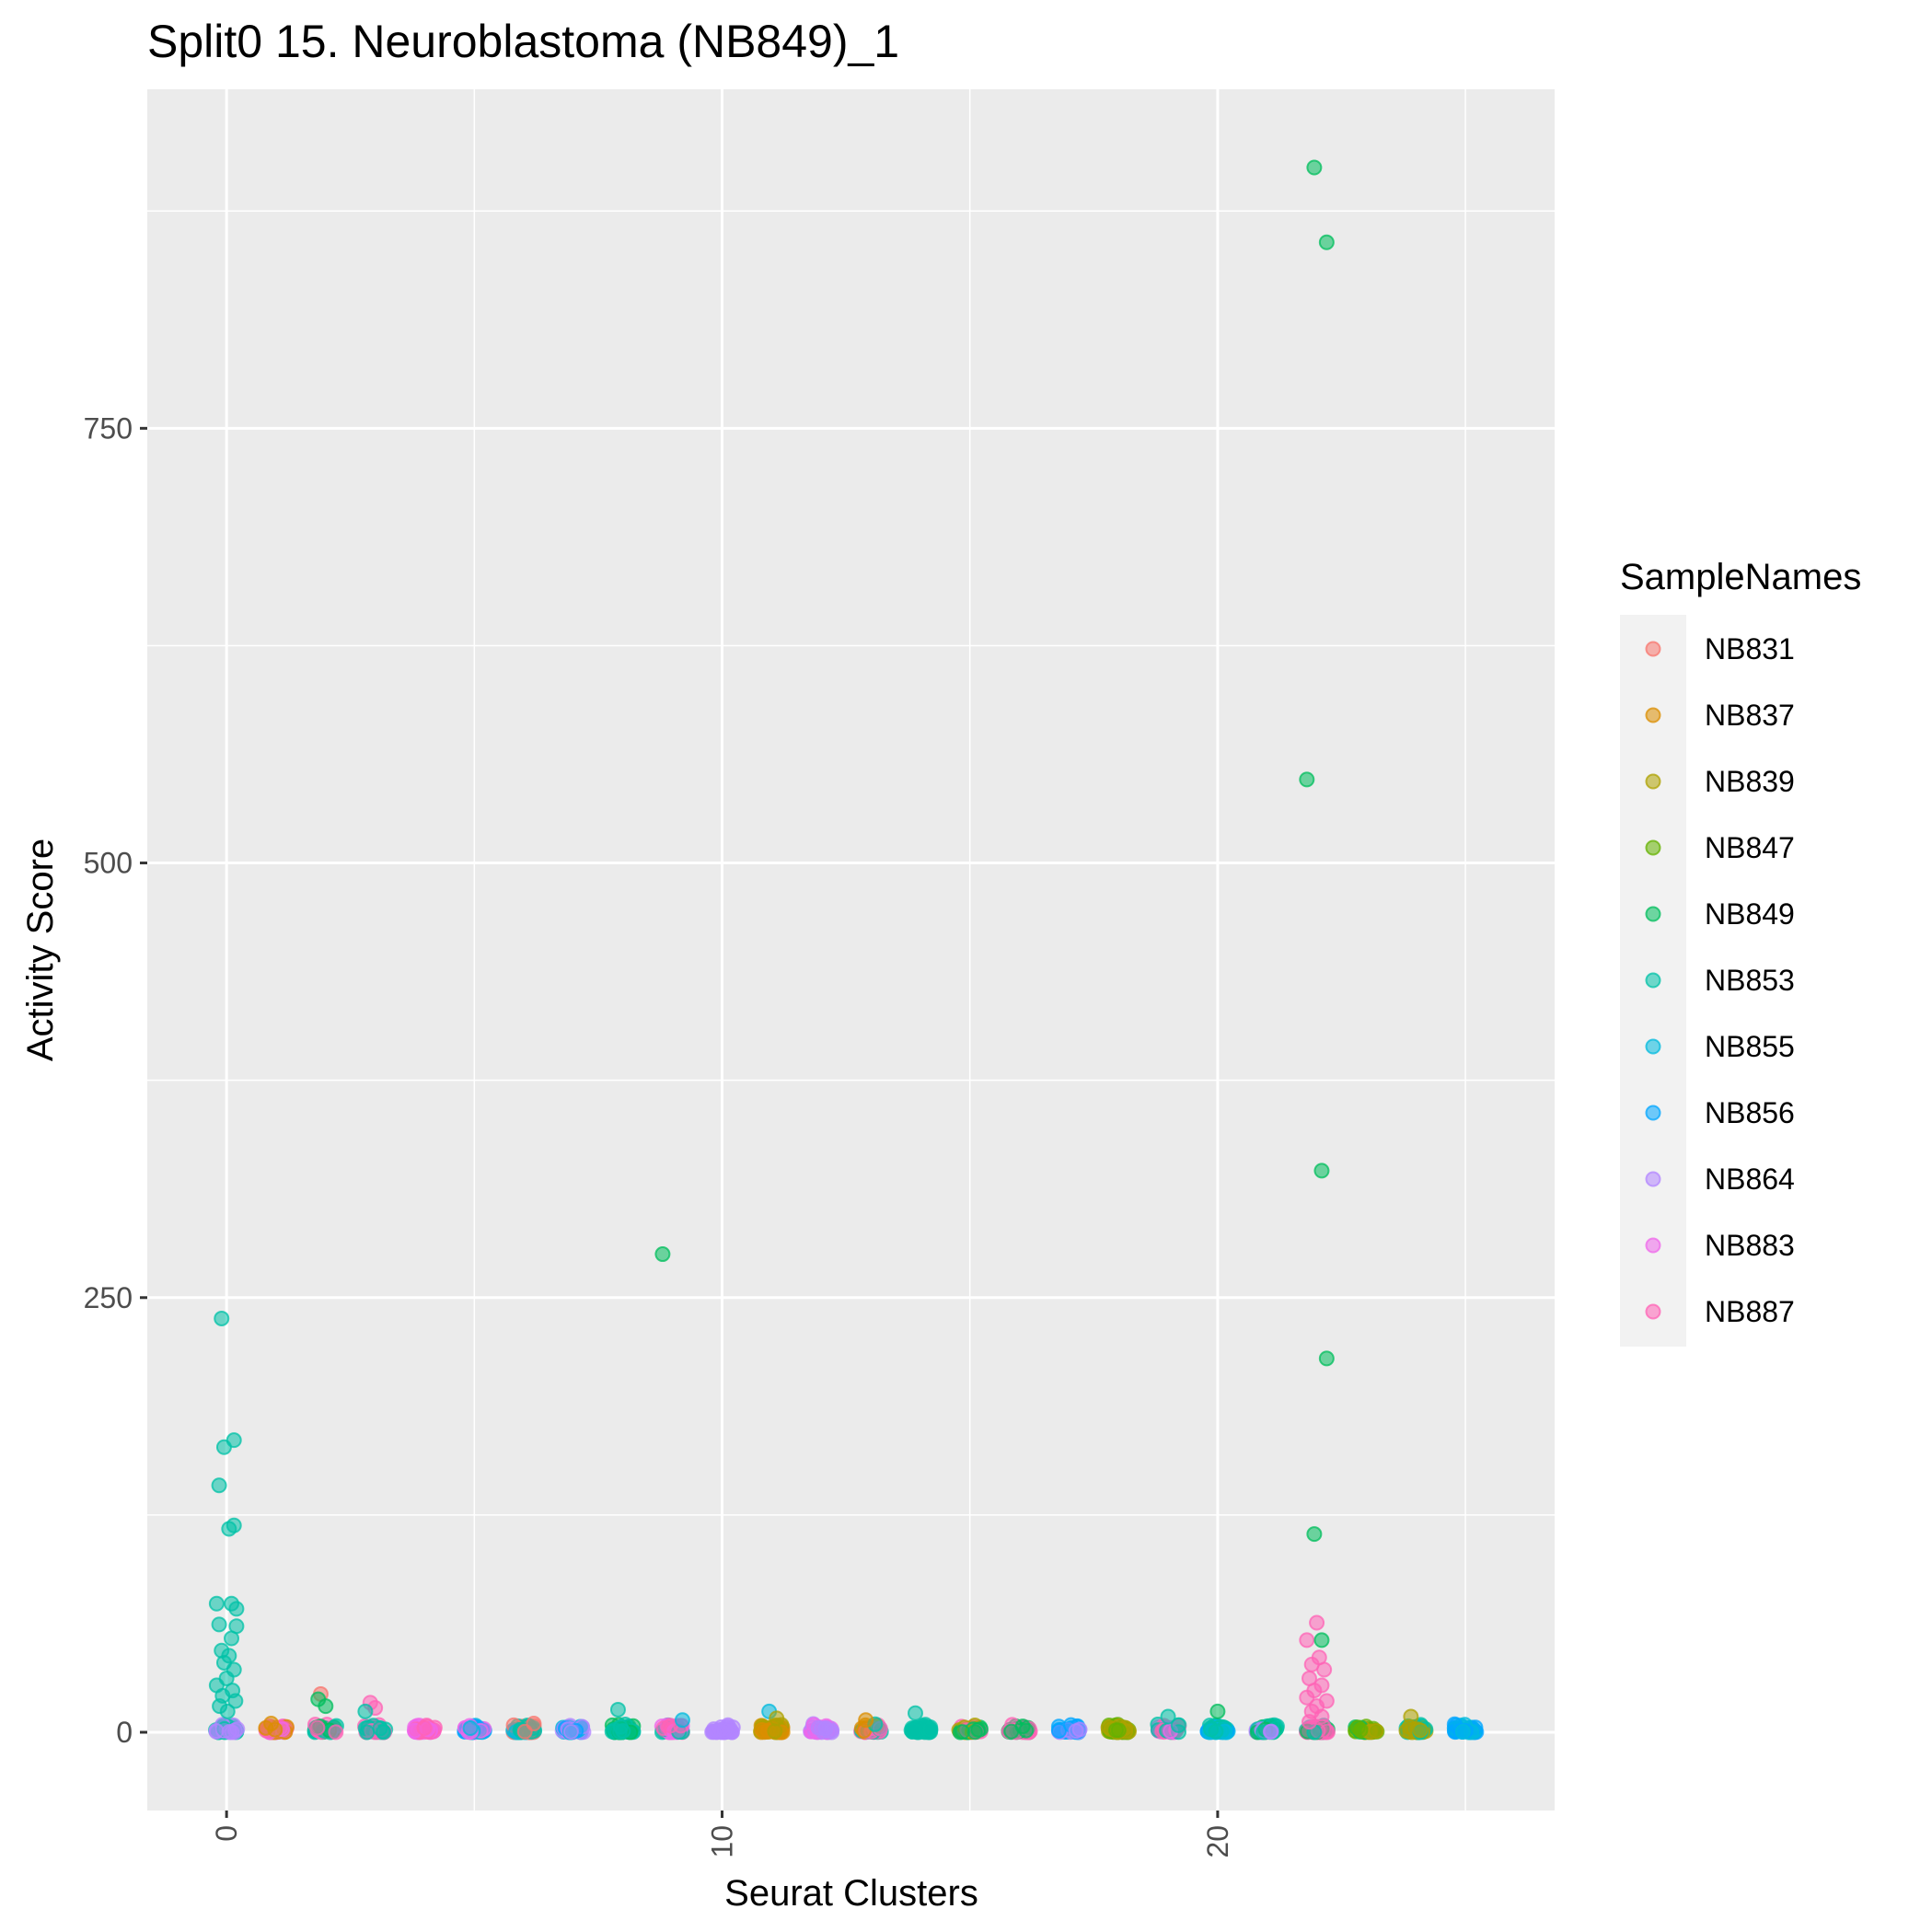  What do you see at coordinates (1653, 1312) in the screenshot?
I see `legend-key-nb887` at bounding box center [1653, 1312].